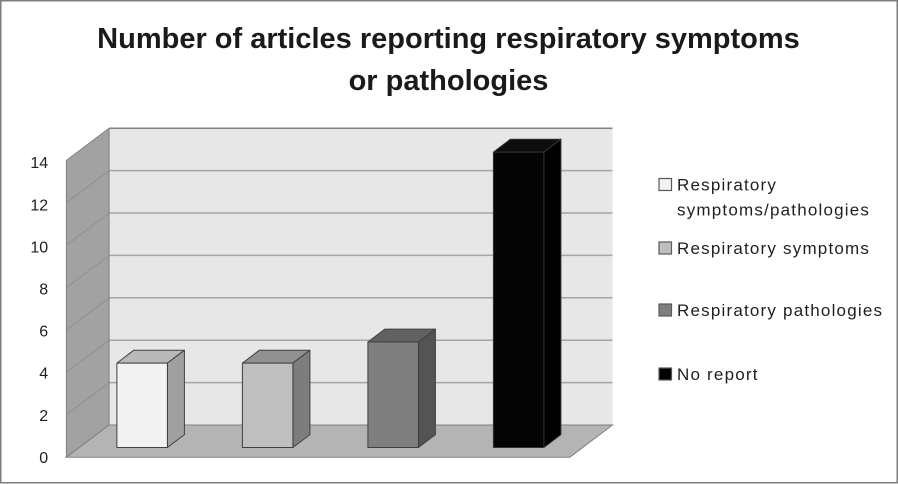 The width and height of the screenshot is (898, 484). What do you see at coordinates (727, 185) in the screenshot?
I see `svg-text: Respiratory` at bounding box center [727, 185].